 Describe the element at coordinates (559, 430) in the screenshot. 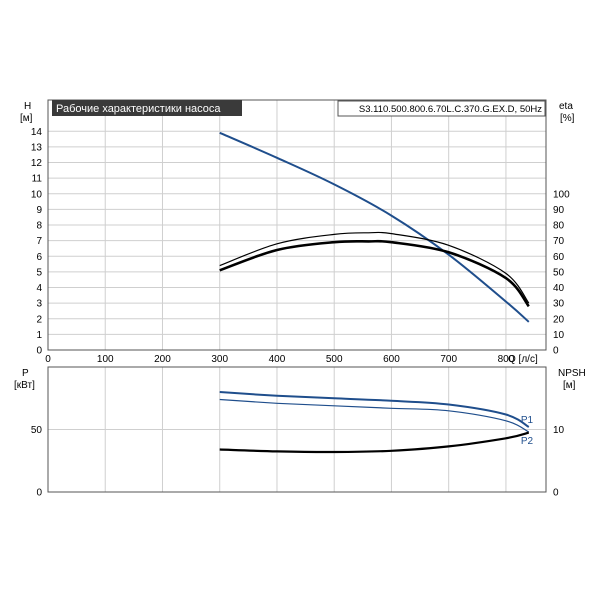

I see `bottom-y-right-tick-label: 10` at that location.